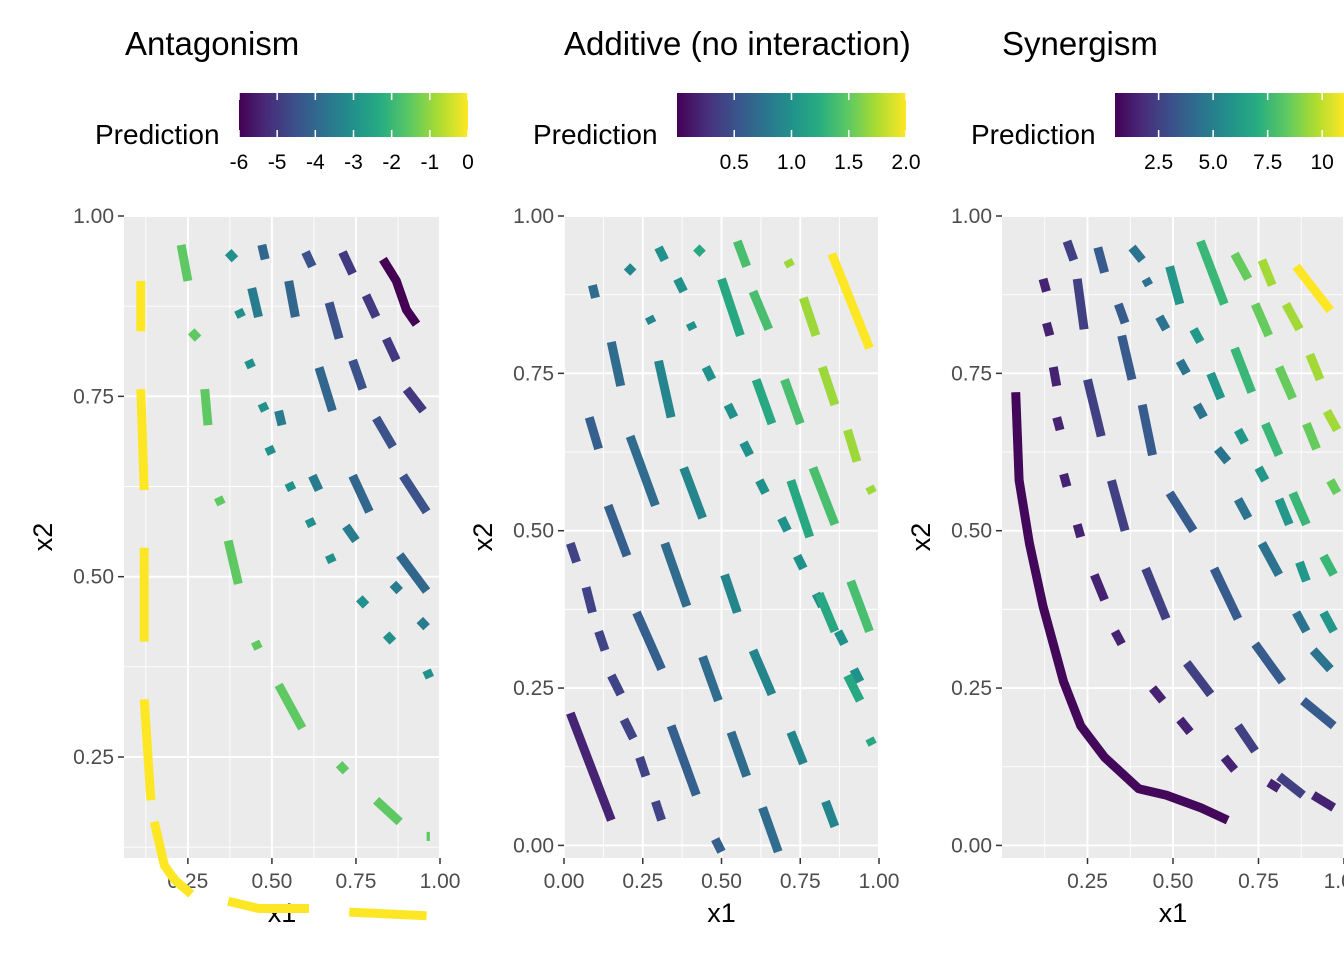 This screenshot has height=960, width=1344. I want to click on y-tick-label: 0.75, so click(533, 373).